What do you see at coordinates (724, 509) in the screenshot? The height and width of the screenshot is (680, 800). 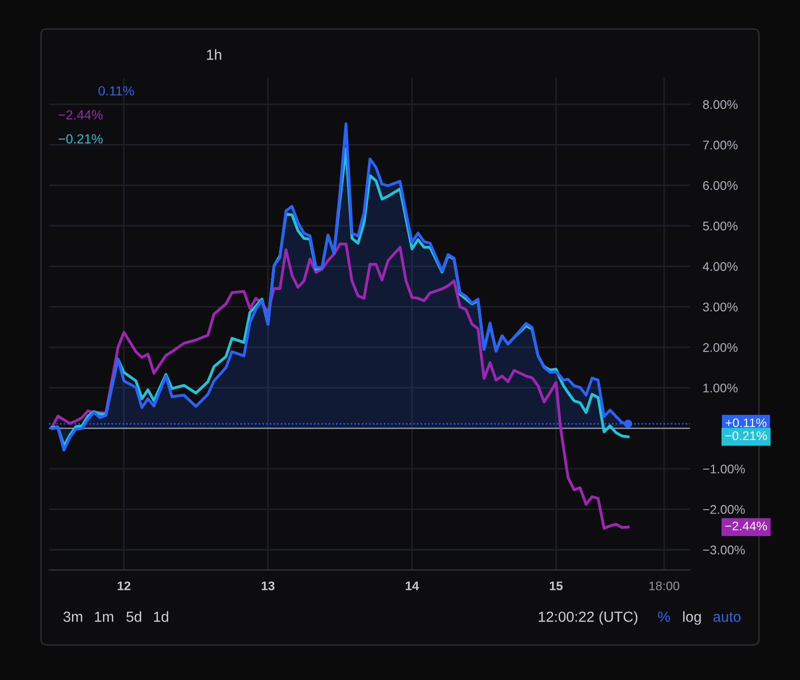 I see `y-tick-label: −2.00%` at bounding box center [724, 509].